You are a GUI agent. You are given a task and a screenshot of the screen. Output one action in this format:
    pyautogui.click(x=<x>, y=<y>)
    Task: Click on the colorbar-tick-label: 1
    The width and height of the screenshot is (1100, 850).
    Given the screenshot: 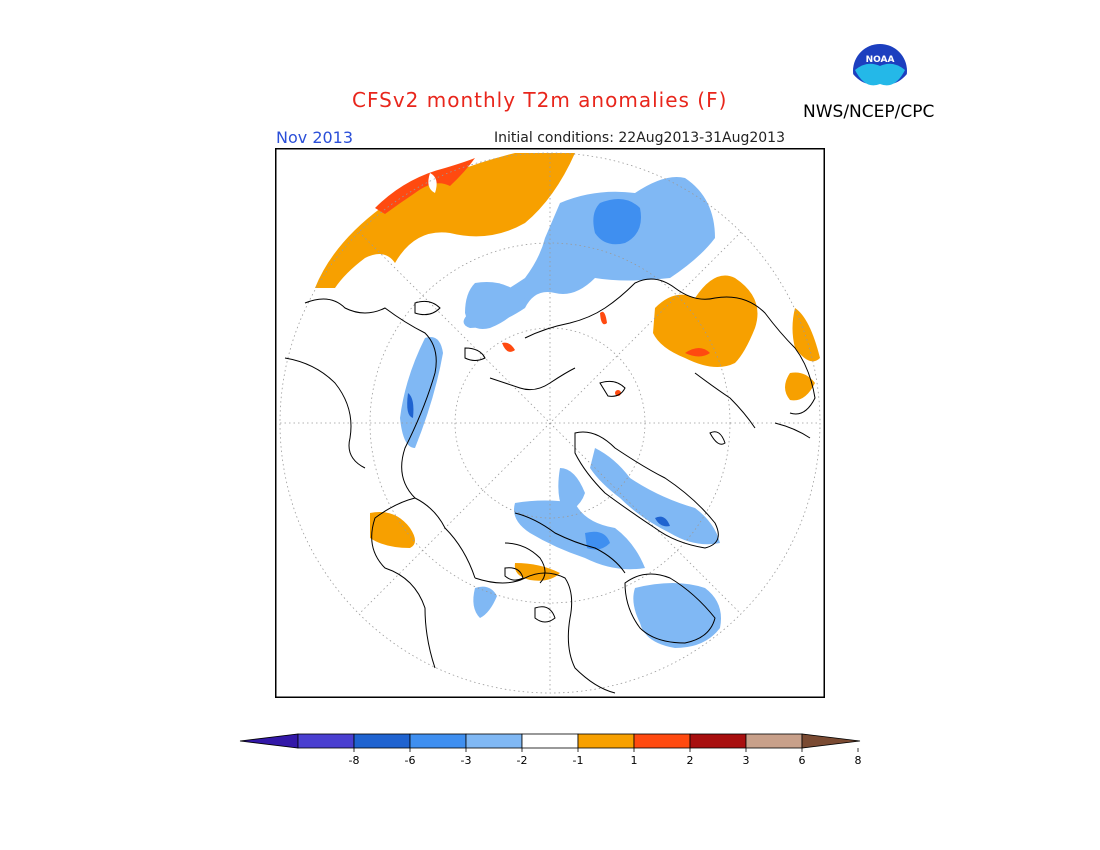 What is the action you would take?
    pyautogui.click(x=634, y=760)
    